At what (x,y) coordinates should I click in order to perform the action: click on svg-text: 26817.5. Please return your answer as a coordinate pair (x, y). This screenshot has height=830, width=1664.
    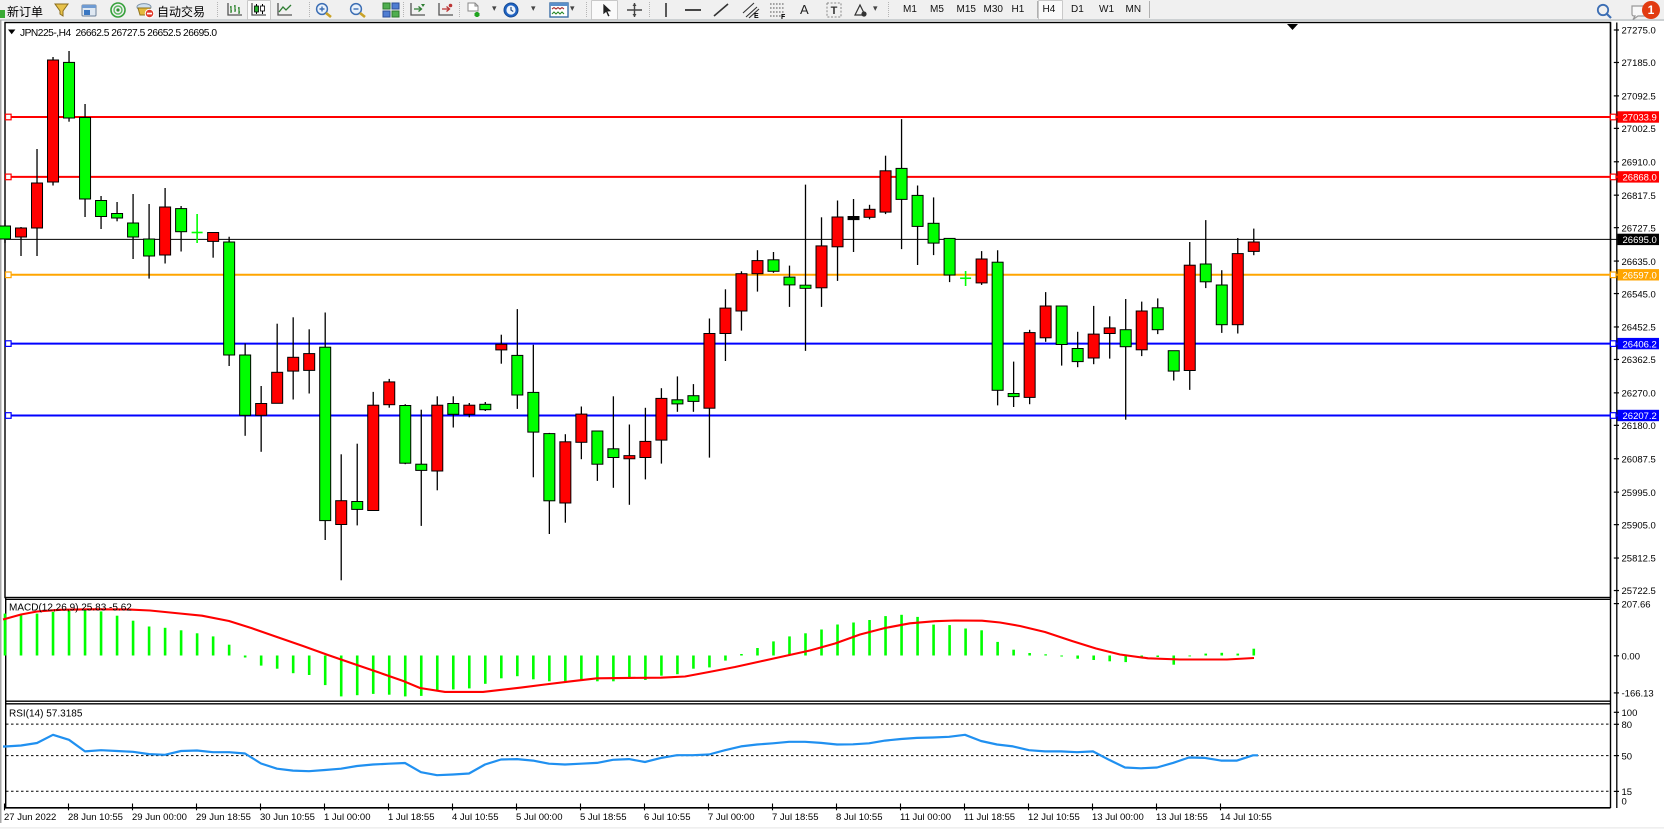
    Looking at the image, I should click on (1639, 196).